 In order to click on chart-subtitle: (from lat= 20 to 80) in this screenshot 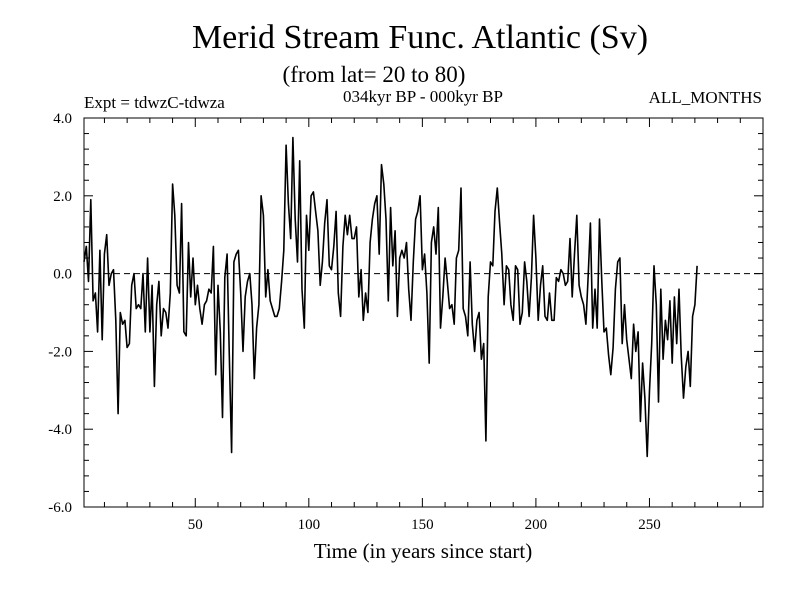, I will do `click(374, 74)`.